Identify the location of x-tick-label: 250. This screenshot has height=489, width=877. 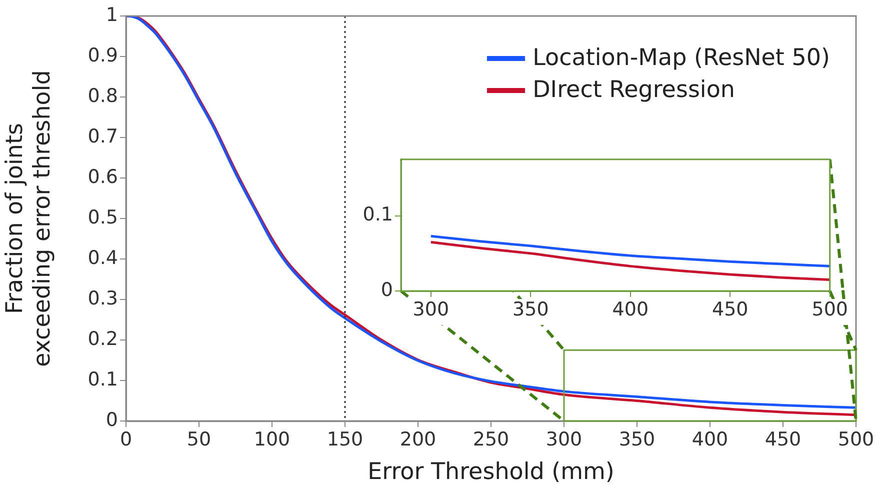
(491, 439).